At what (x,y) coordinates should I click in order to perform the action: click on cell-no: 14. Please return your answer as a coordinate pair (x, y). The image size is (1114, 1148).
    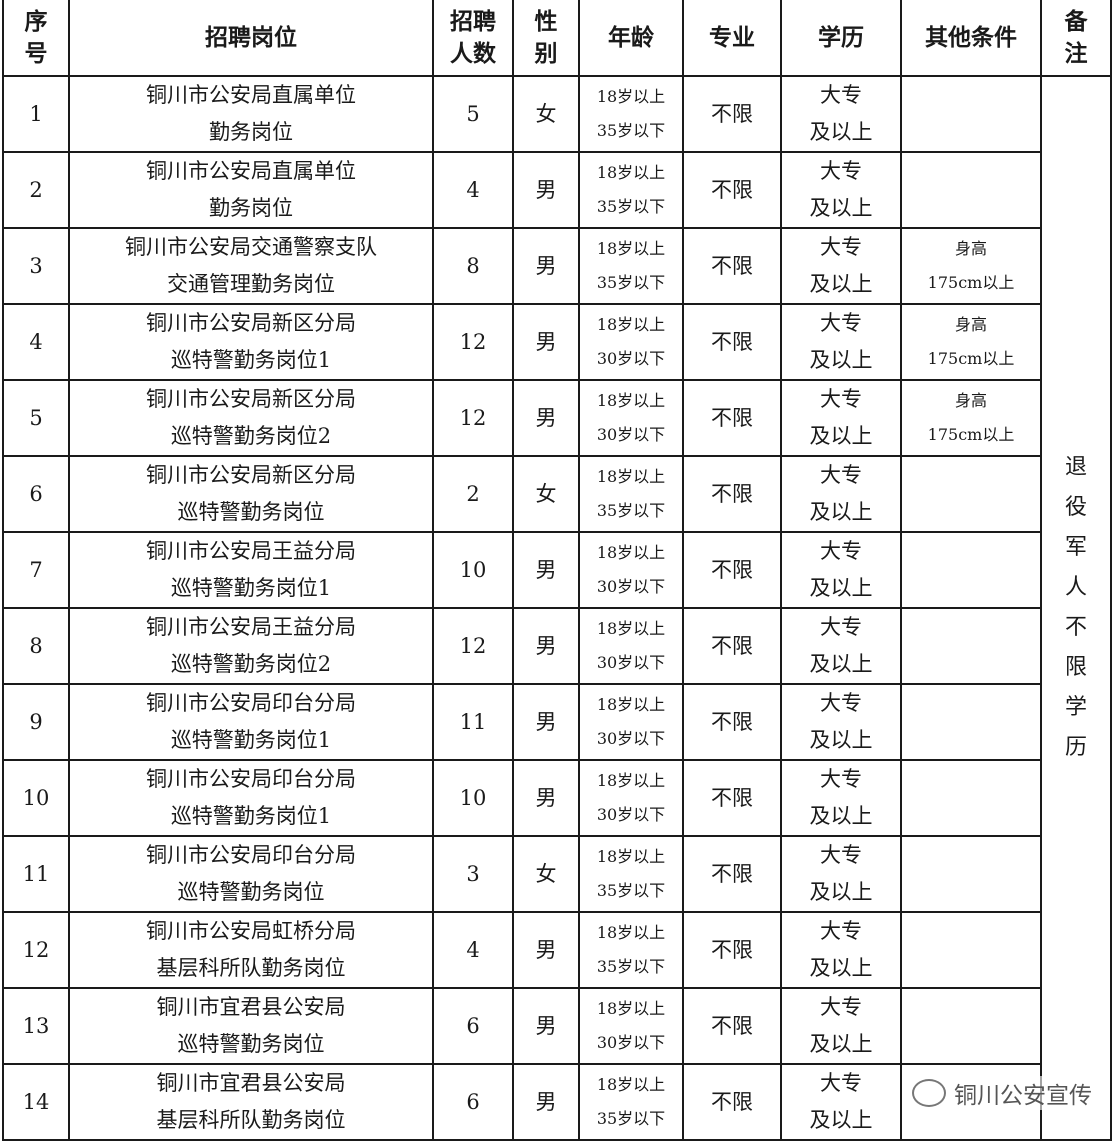
    Looking at the image, I should click on (36, 1102).